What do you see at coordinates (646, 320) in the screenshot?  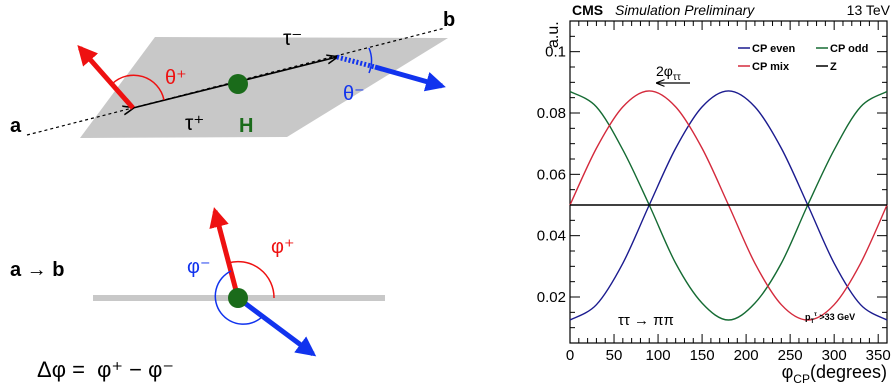 I see `channel-annotation: ττ → ππ` at bounding box center [646, 320].